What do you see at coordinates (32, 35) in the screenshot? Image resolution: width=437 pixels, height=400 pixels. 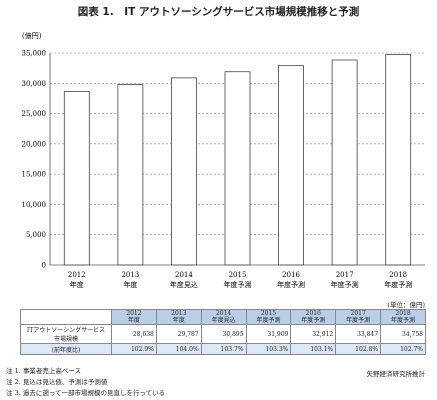 I see `y-axis-unit: (億円)` at bounding box center [32, 35].